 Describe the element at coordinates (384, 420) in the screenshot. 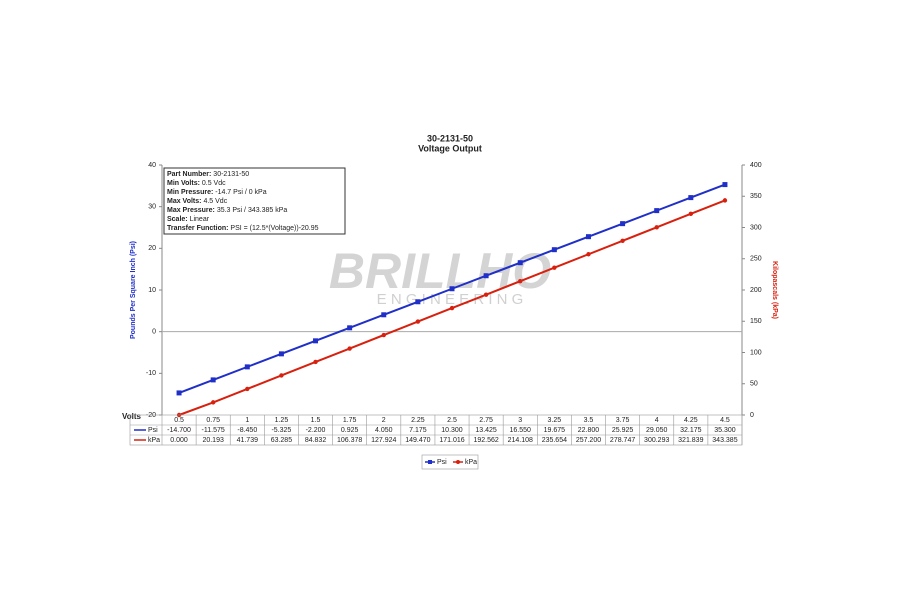

I see `x-tick-label: 2` at that location.